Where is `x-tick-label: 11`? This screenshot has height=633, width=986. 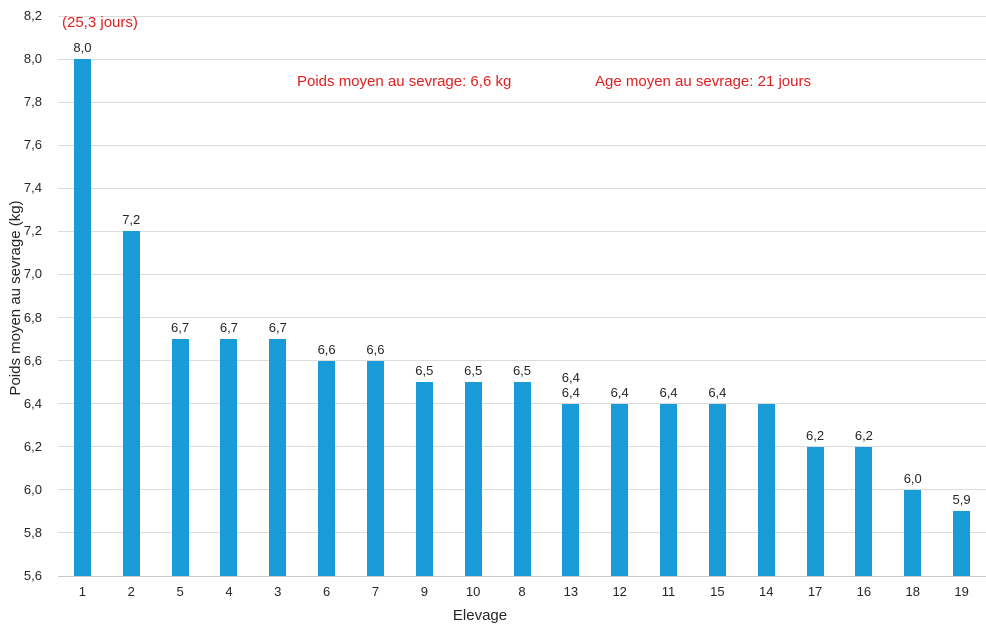
x-tick-label: 11 is located at coordinates (668, 591).